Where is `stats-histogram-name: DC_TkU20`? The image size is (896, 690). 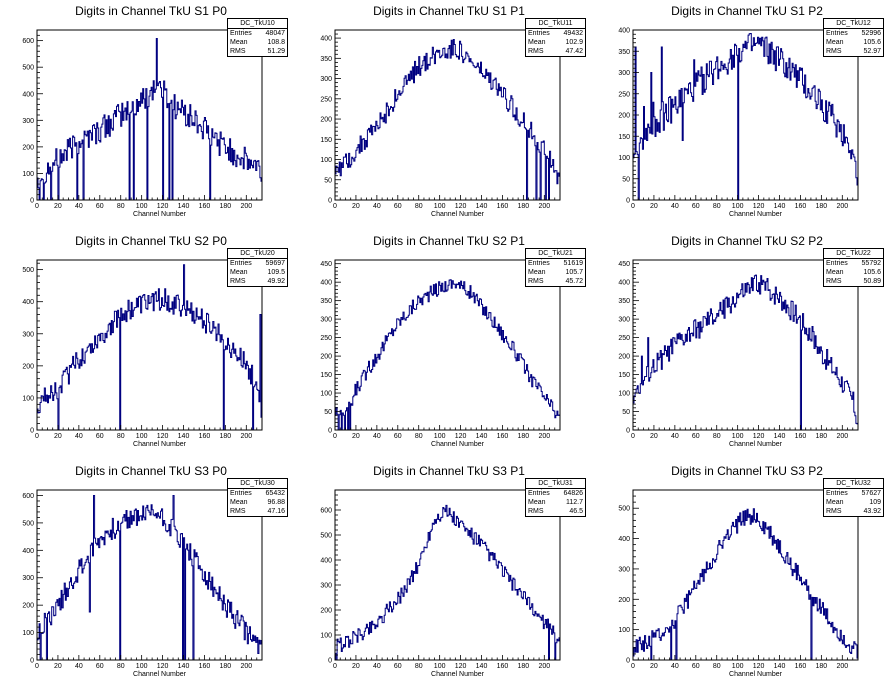 stats-histogram-name: DC_TkU20 is located at coordinates (257, 254).